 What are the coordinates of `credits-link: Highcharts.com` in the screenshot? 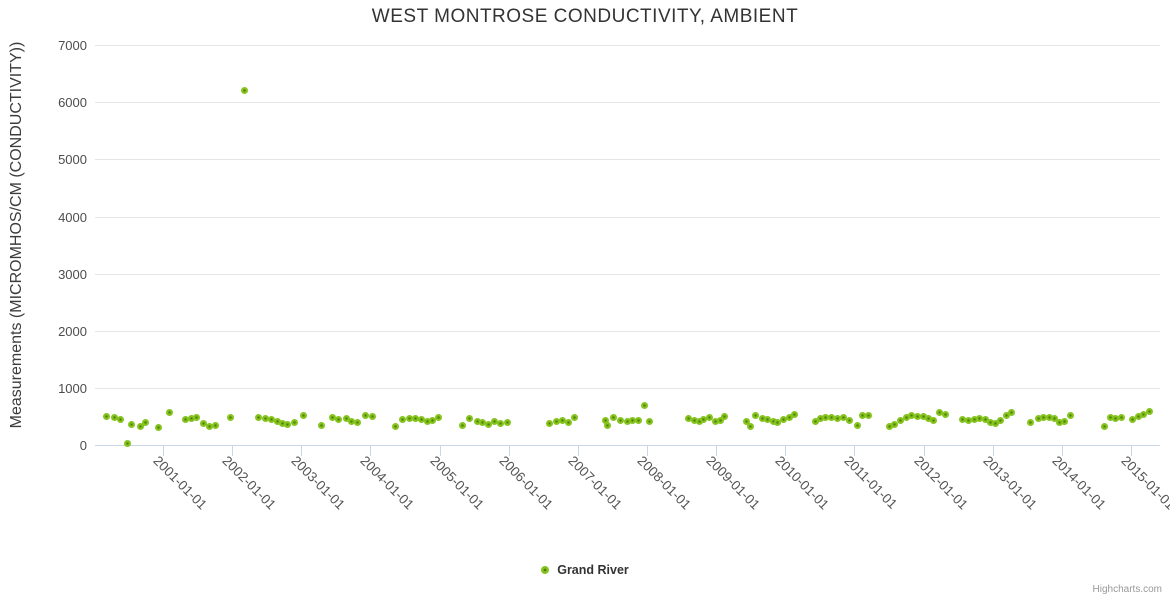 It's located at (1127, 589).